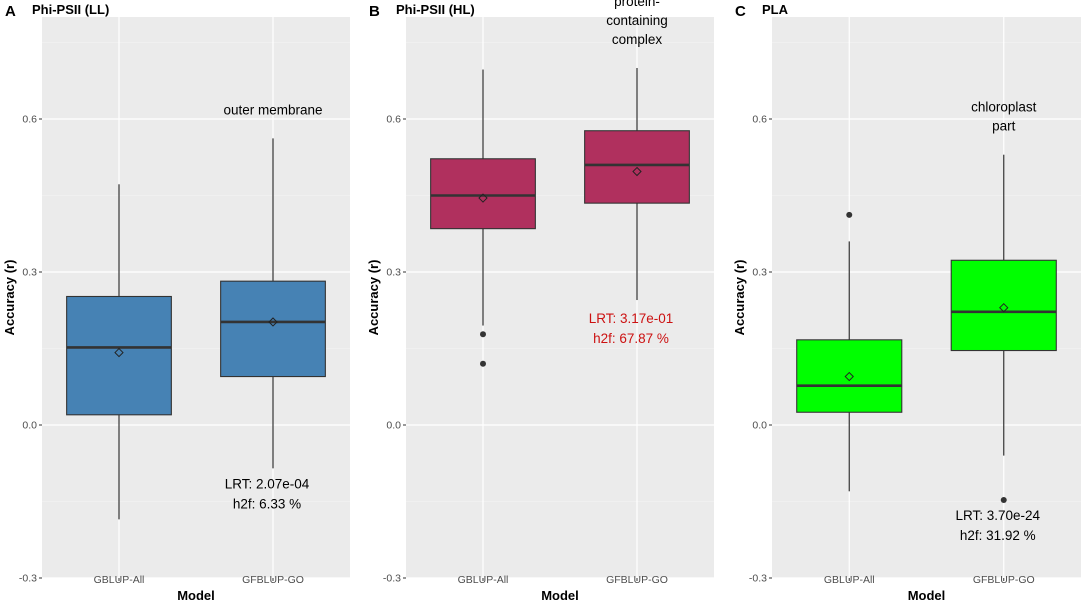 Image resolution: width=1084 pixels, height=602 pixels. Describe the element at coordinates (998, 535) in the screenshot. I see `h2f-label: h2f: 31.92 %` at that location.